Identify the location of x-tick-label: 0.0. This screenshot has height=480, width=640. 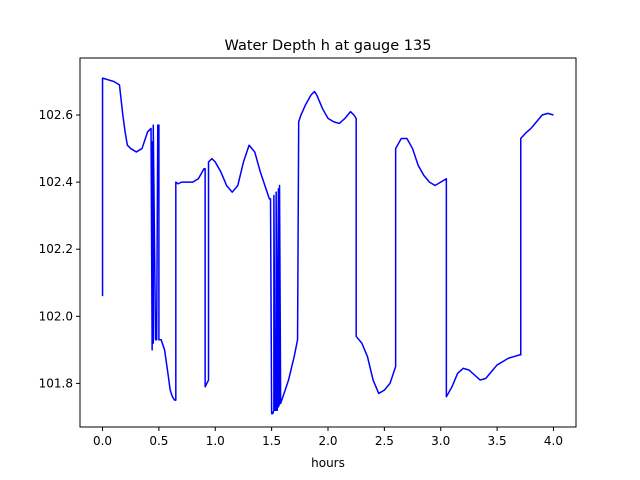
(102, 441).